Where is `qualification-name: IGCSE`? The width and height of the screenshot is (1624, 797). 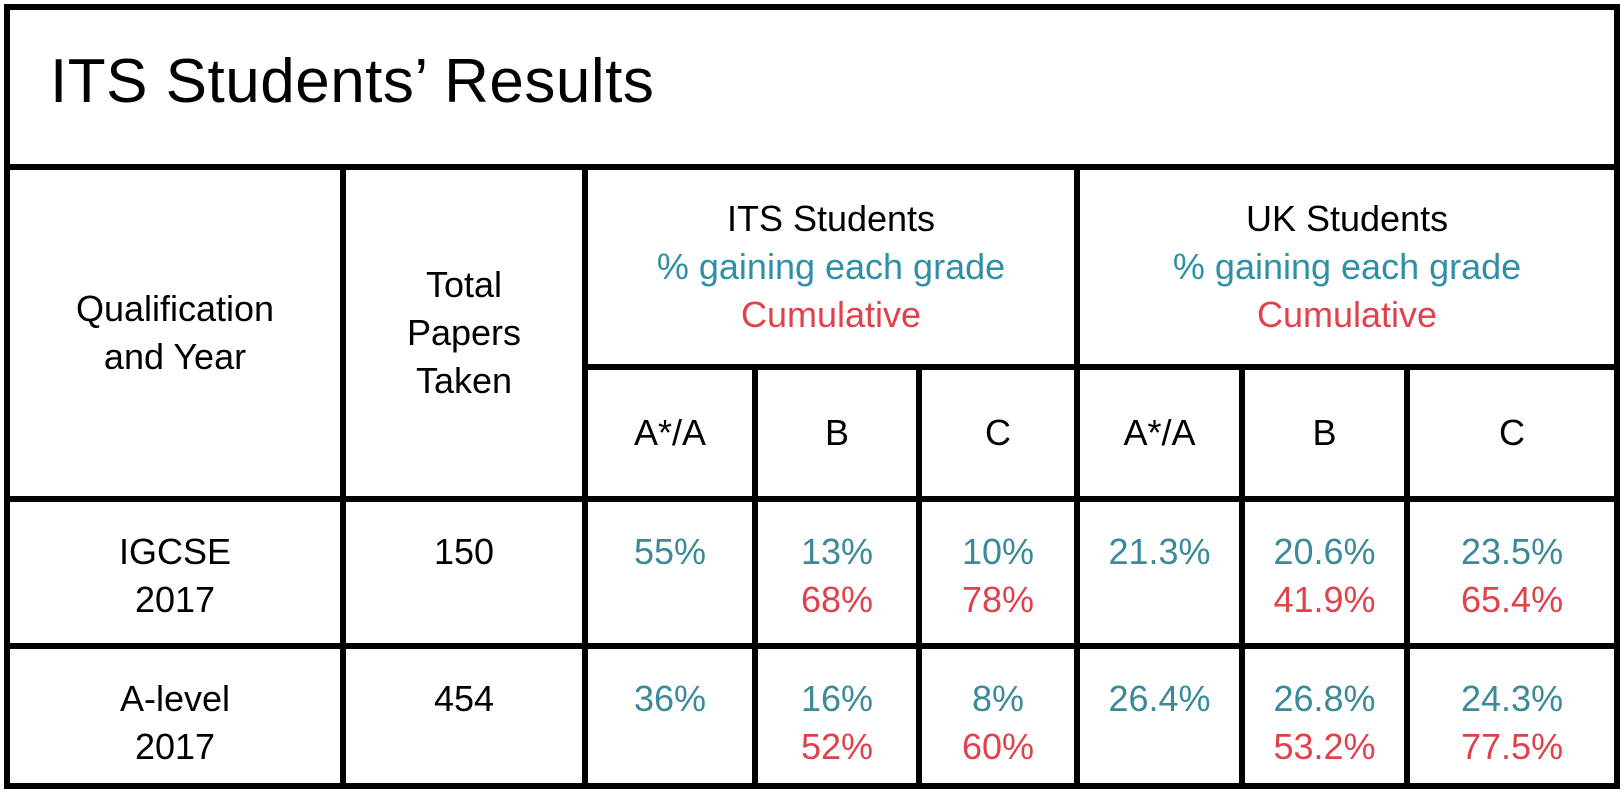 qualification-name: IGCSE is located at coordinates (175, 551).